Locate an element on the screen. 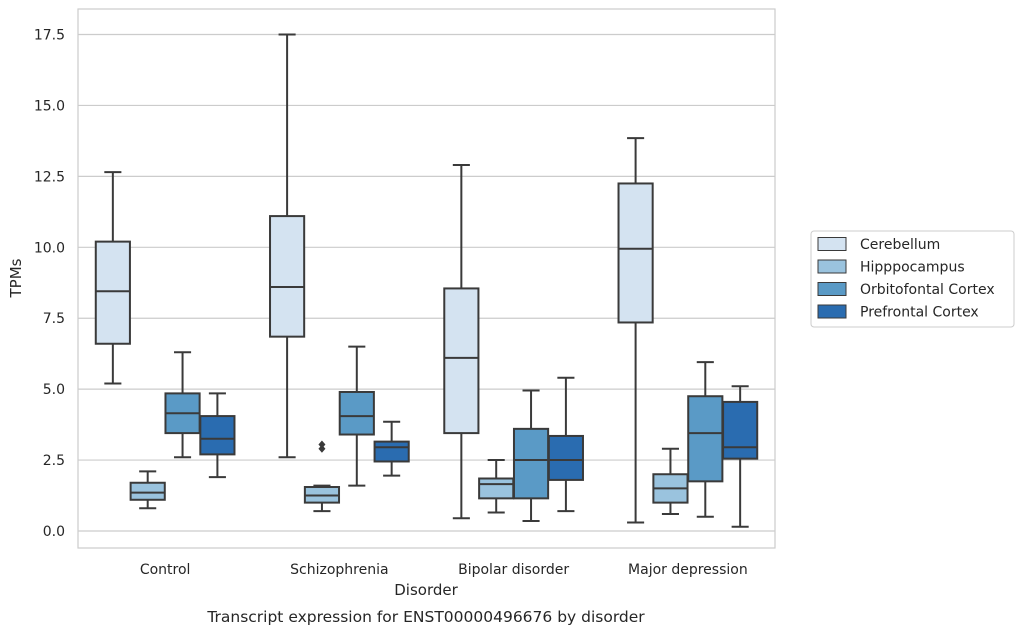  legend-frame is located at coordinates (912, 279).